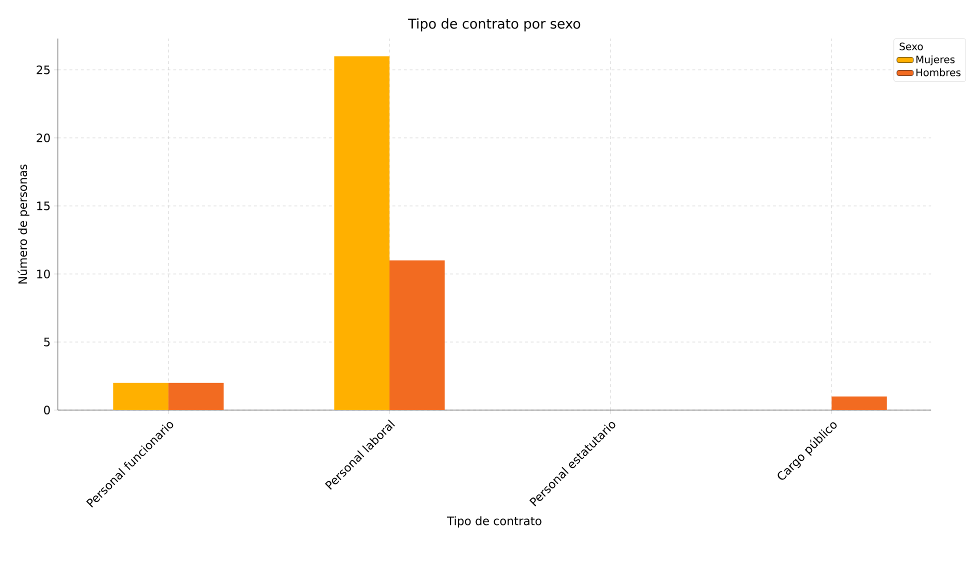  What do you see at coordinates (494, 25) in the screenshot?
I see `chart-title: Tipo de contrato por sexo` at bounding box center [494, 25].